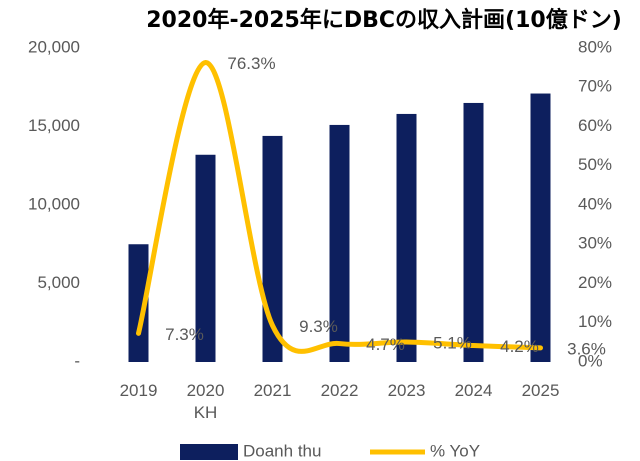 The width and height of the screenshot is (640, 461). Describe the element at coordinates (209, 452) in the screenshot. I see `legend-marker` at that location.